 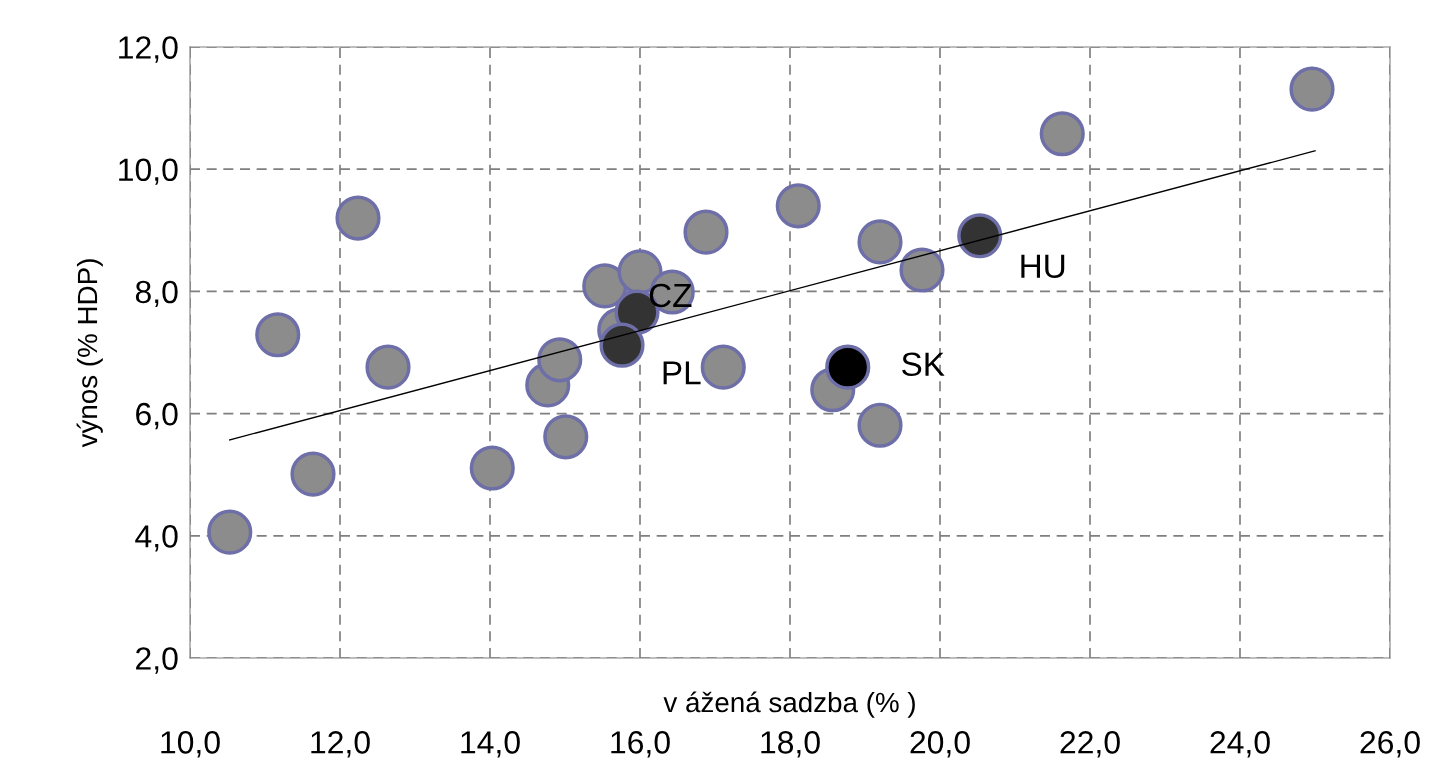 I want to click on y-tick-label: 8,0, so click(x=156, y=294).